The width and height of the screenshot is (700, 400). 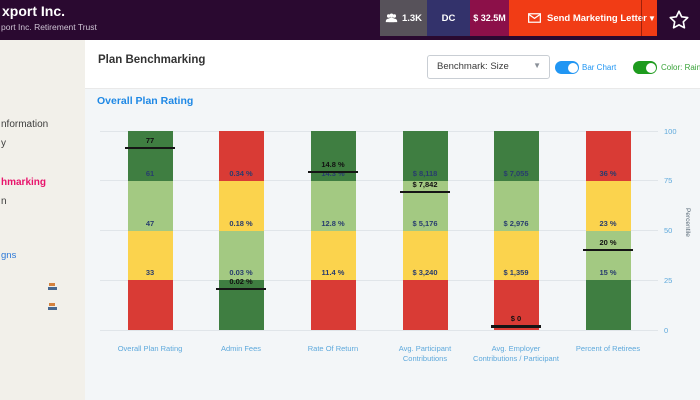 What do you see at coordinates (608, 242) in the screenshot?
I see `plan-value-label: 20 %` at bounding box center [608, 242].